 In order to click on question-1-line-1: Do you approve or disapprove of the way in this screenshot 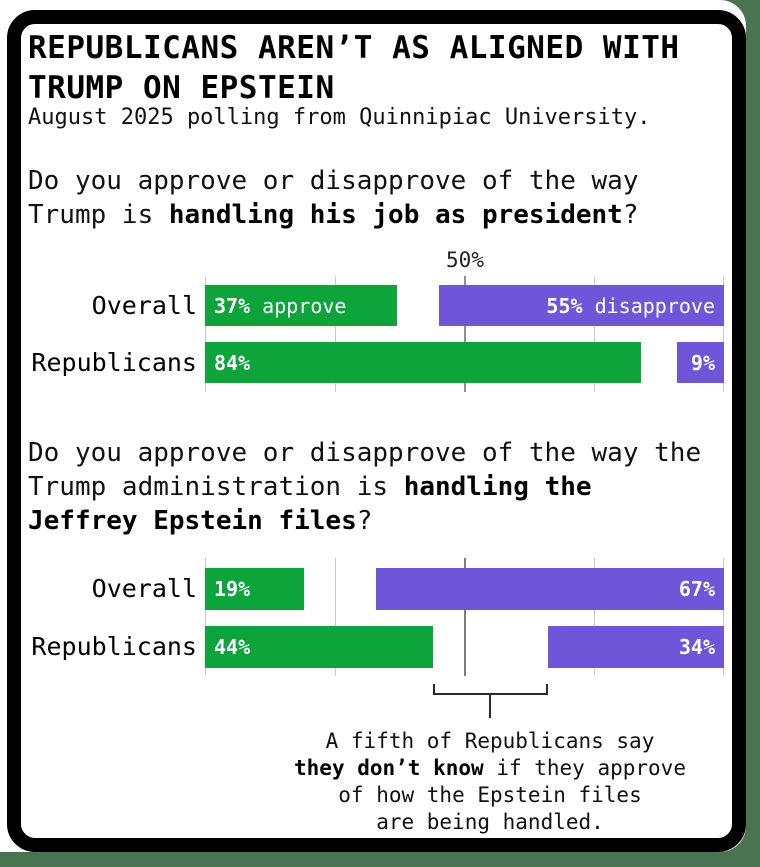, I will do `click(333, 181)`.